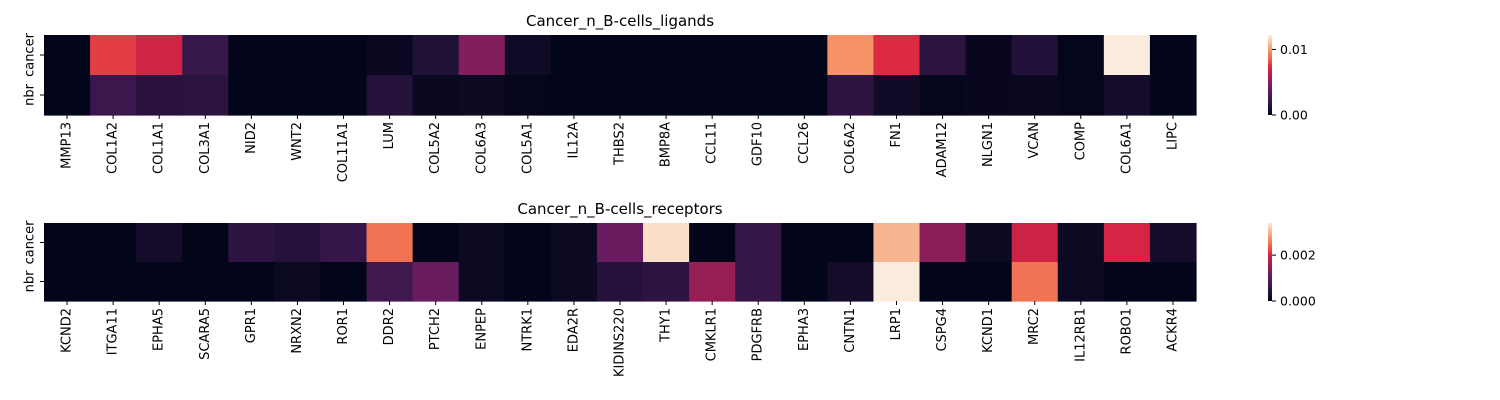 Image resolution: width=1500 pixels, height=400 pixels. Describe the element at coordinates (666, 95) in the screenshot. I see `heatmap-cell-nbr-BMP8A` at that location.